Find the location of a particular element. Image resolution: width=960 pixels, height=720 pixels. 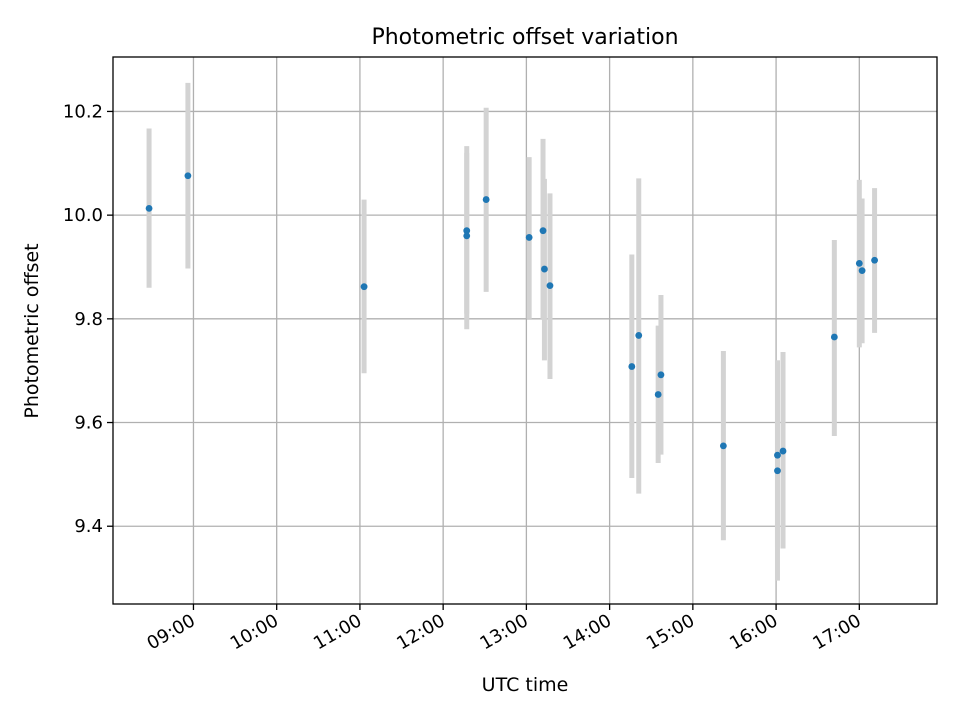

y-tick-label: 10.0 is located at coordinates (83, 215).